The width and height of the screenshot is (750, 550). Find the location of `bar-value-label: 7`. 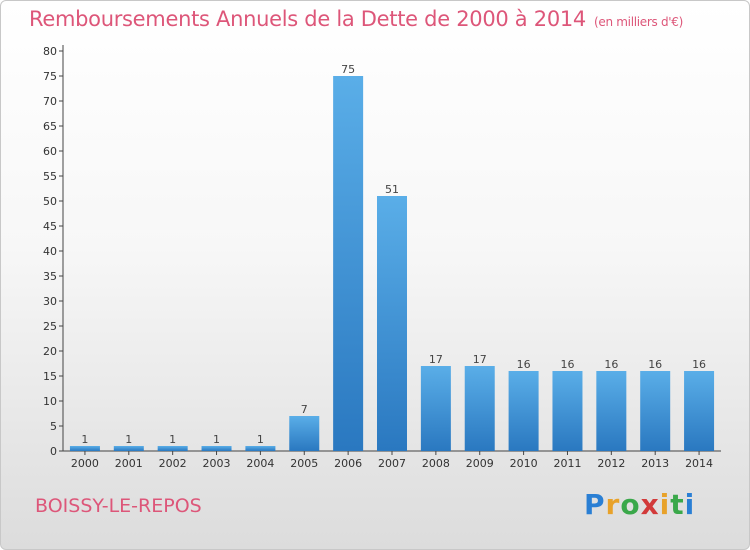

bar-value-label: 7 is located at coordinates (304, 409).